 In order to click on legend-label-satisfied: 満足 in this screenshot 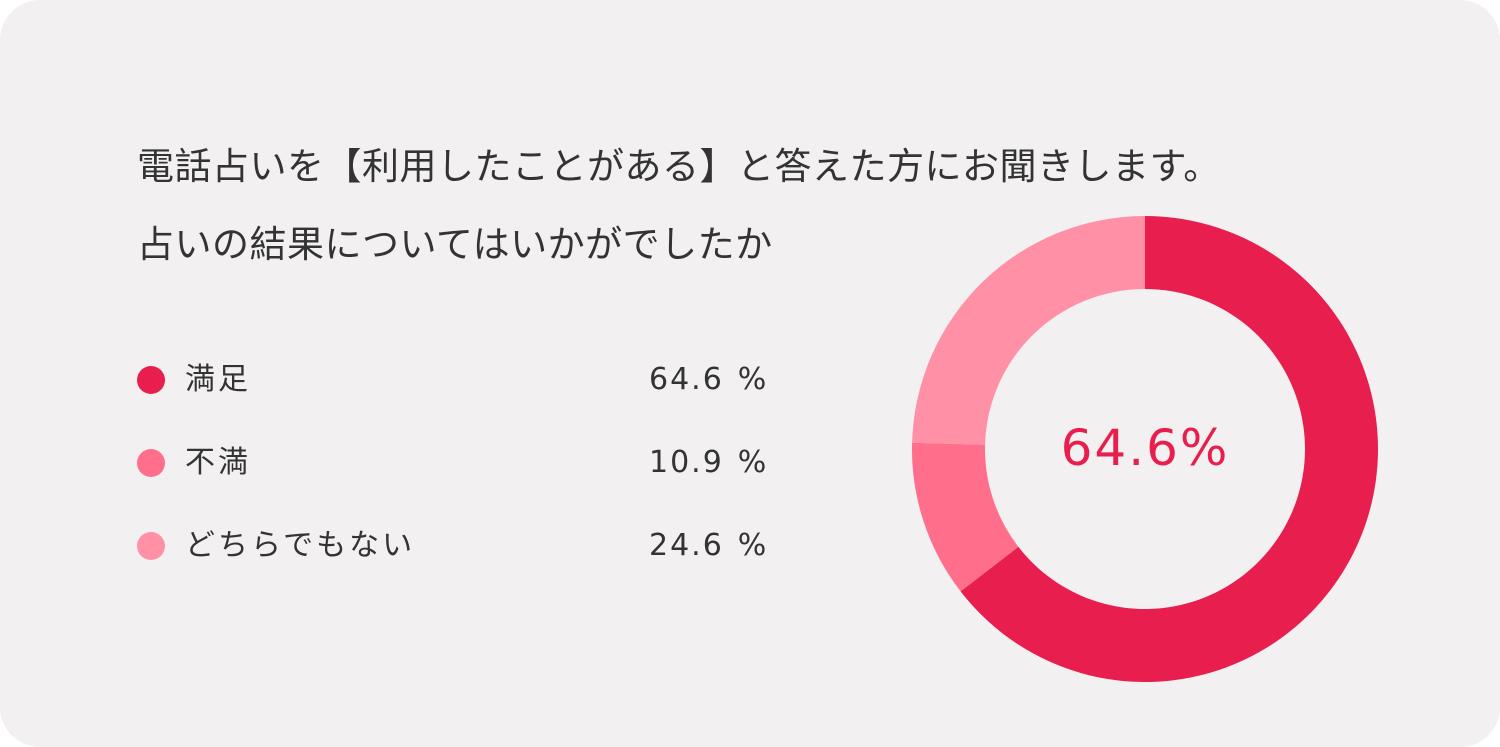, I will do `click(218, 379)`.